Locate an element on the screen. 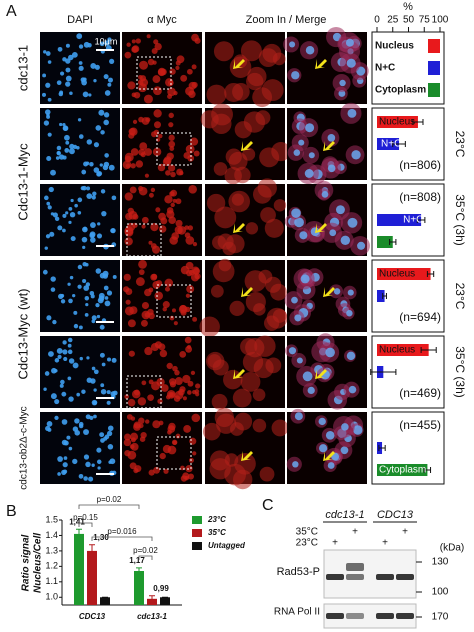  band-label: RNA Pol II is located at coordinates (297, 612).